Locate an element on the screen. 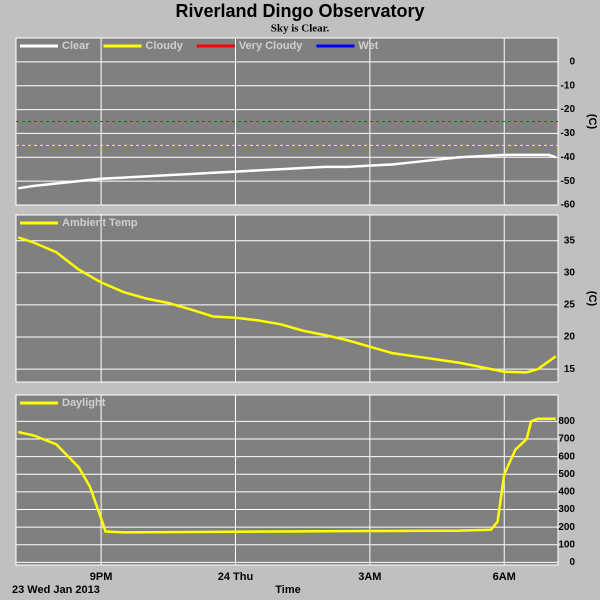 This screenshot has height=600, width=600. y-tick-label: -60 is located at coordinates (568, 205).